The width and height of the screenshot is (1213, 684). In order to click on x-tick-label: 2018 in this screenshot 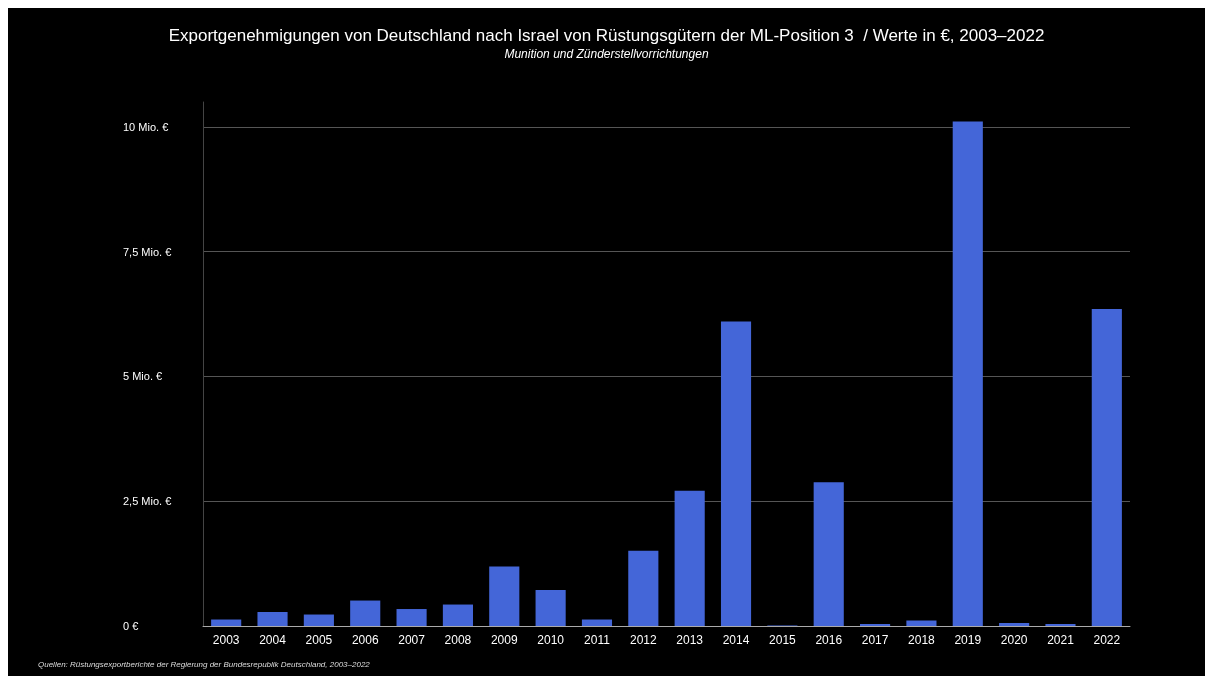, I will do `click(922, 640)`.